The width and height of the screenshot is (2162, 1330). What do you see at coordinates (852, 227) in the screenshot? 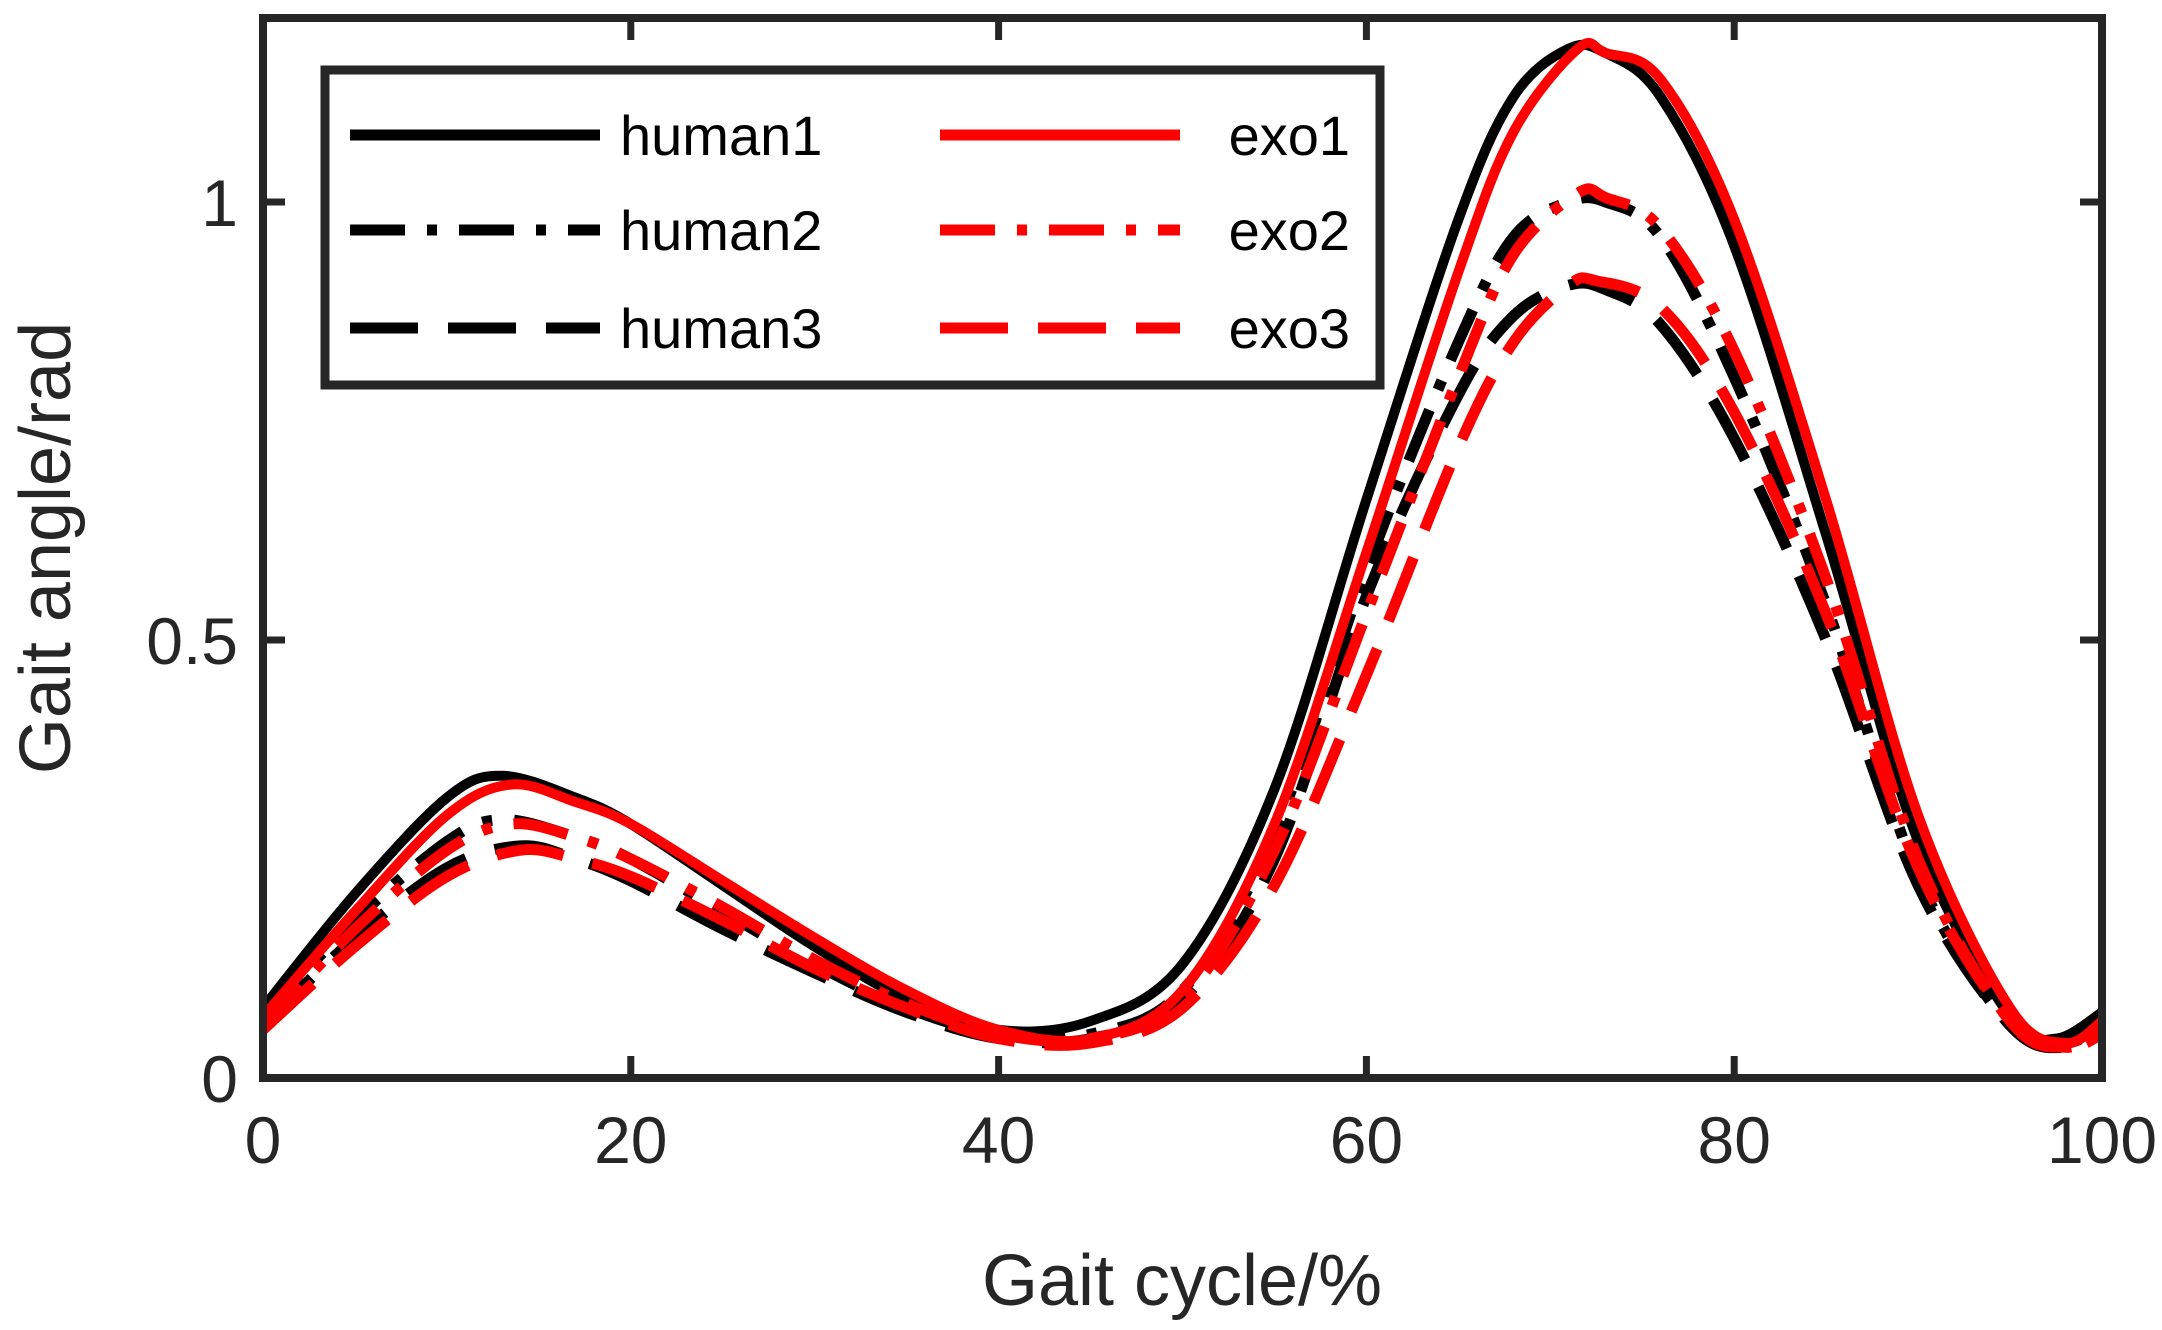
I see `legend: human1 human2 human3 exo1 exo2 exo3` at bounding box center [852, 227].